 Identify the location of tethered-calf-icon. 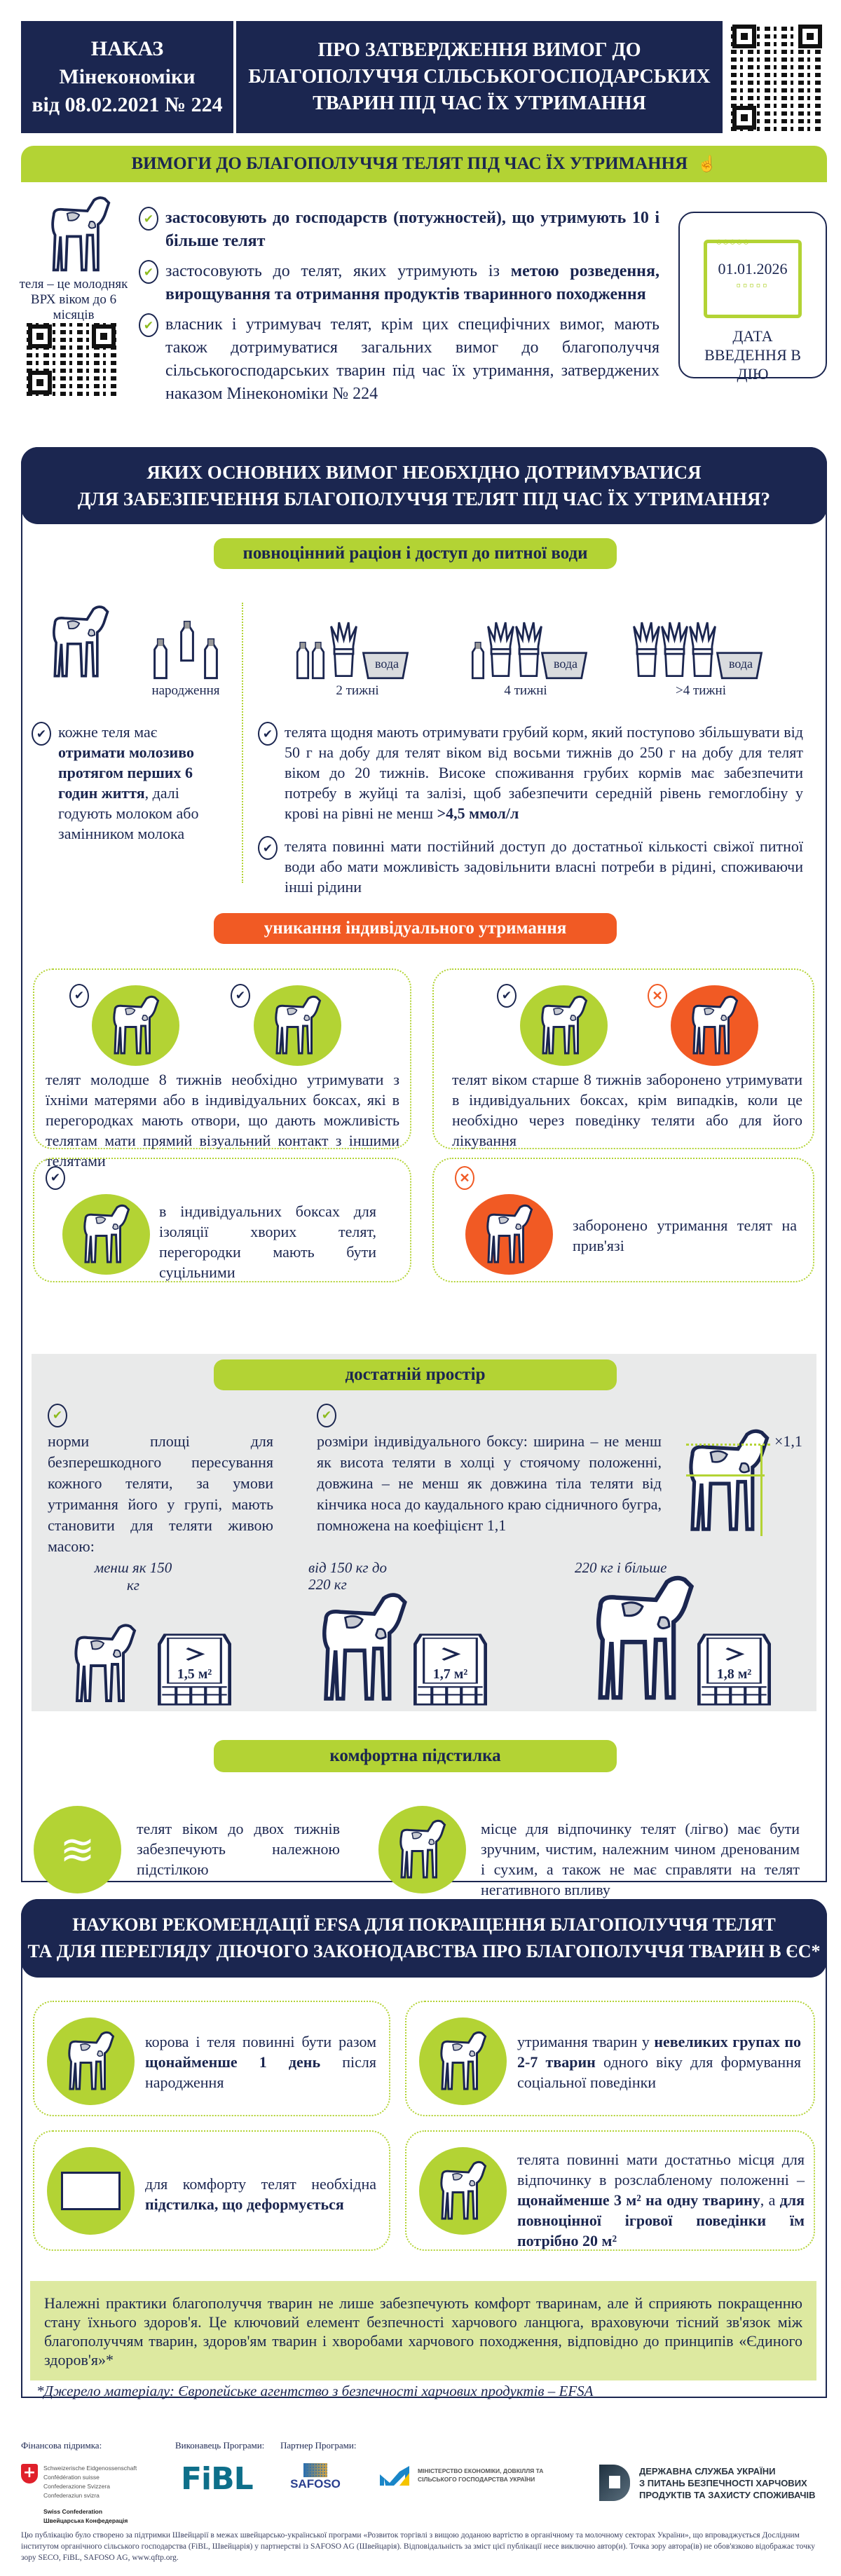
(509, 1234).